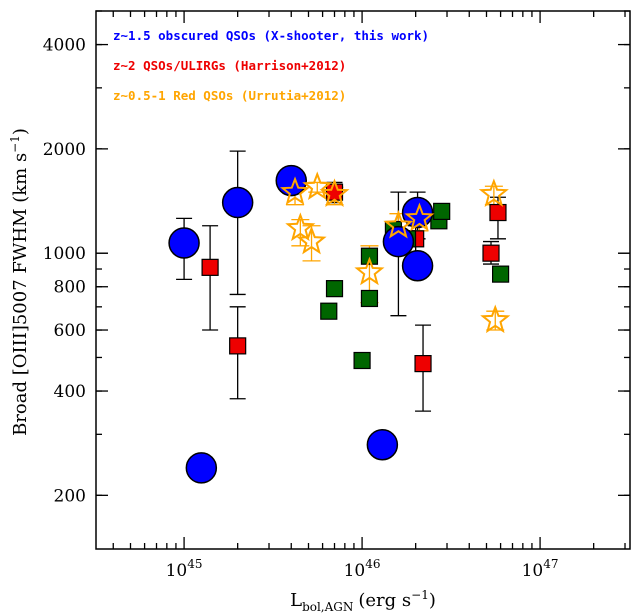  I want to click on x-axis-title: Lbol,AGN (erg s−1), so click(363, 601).